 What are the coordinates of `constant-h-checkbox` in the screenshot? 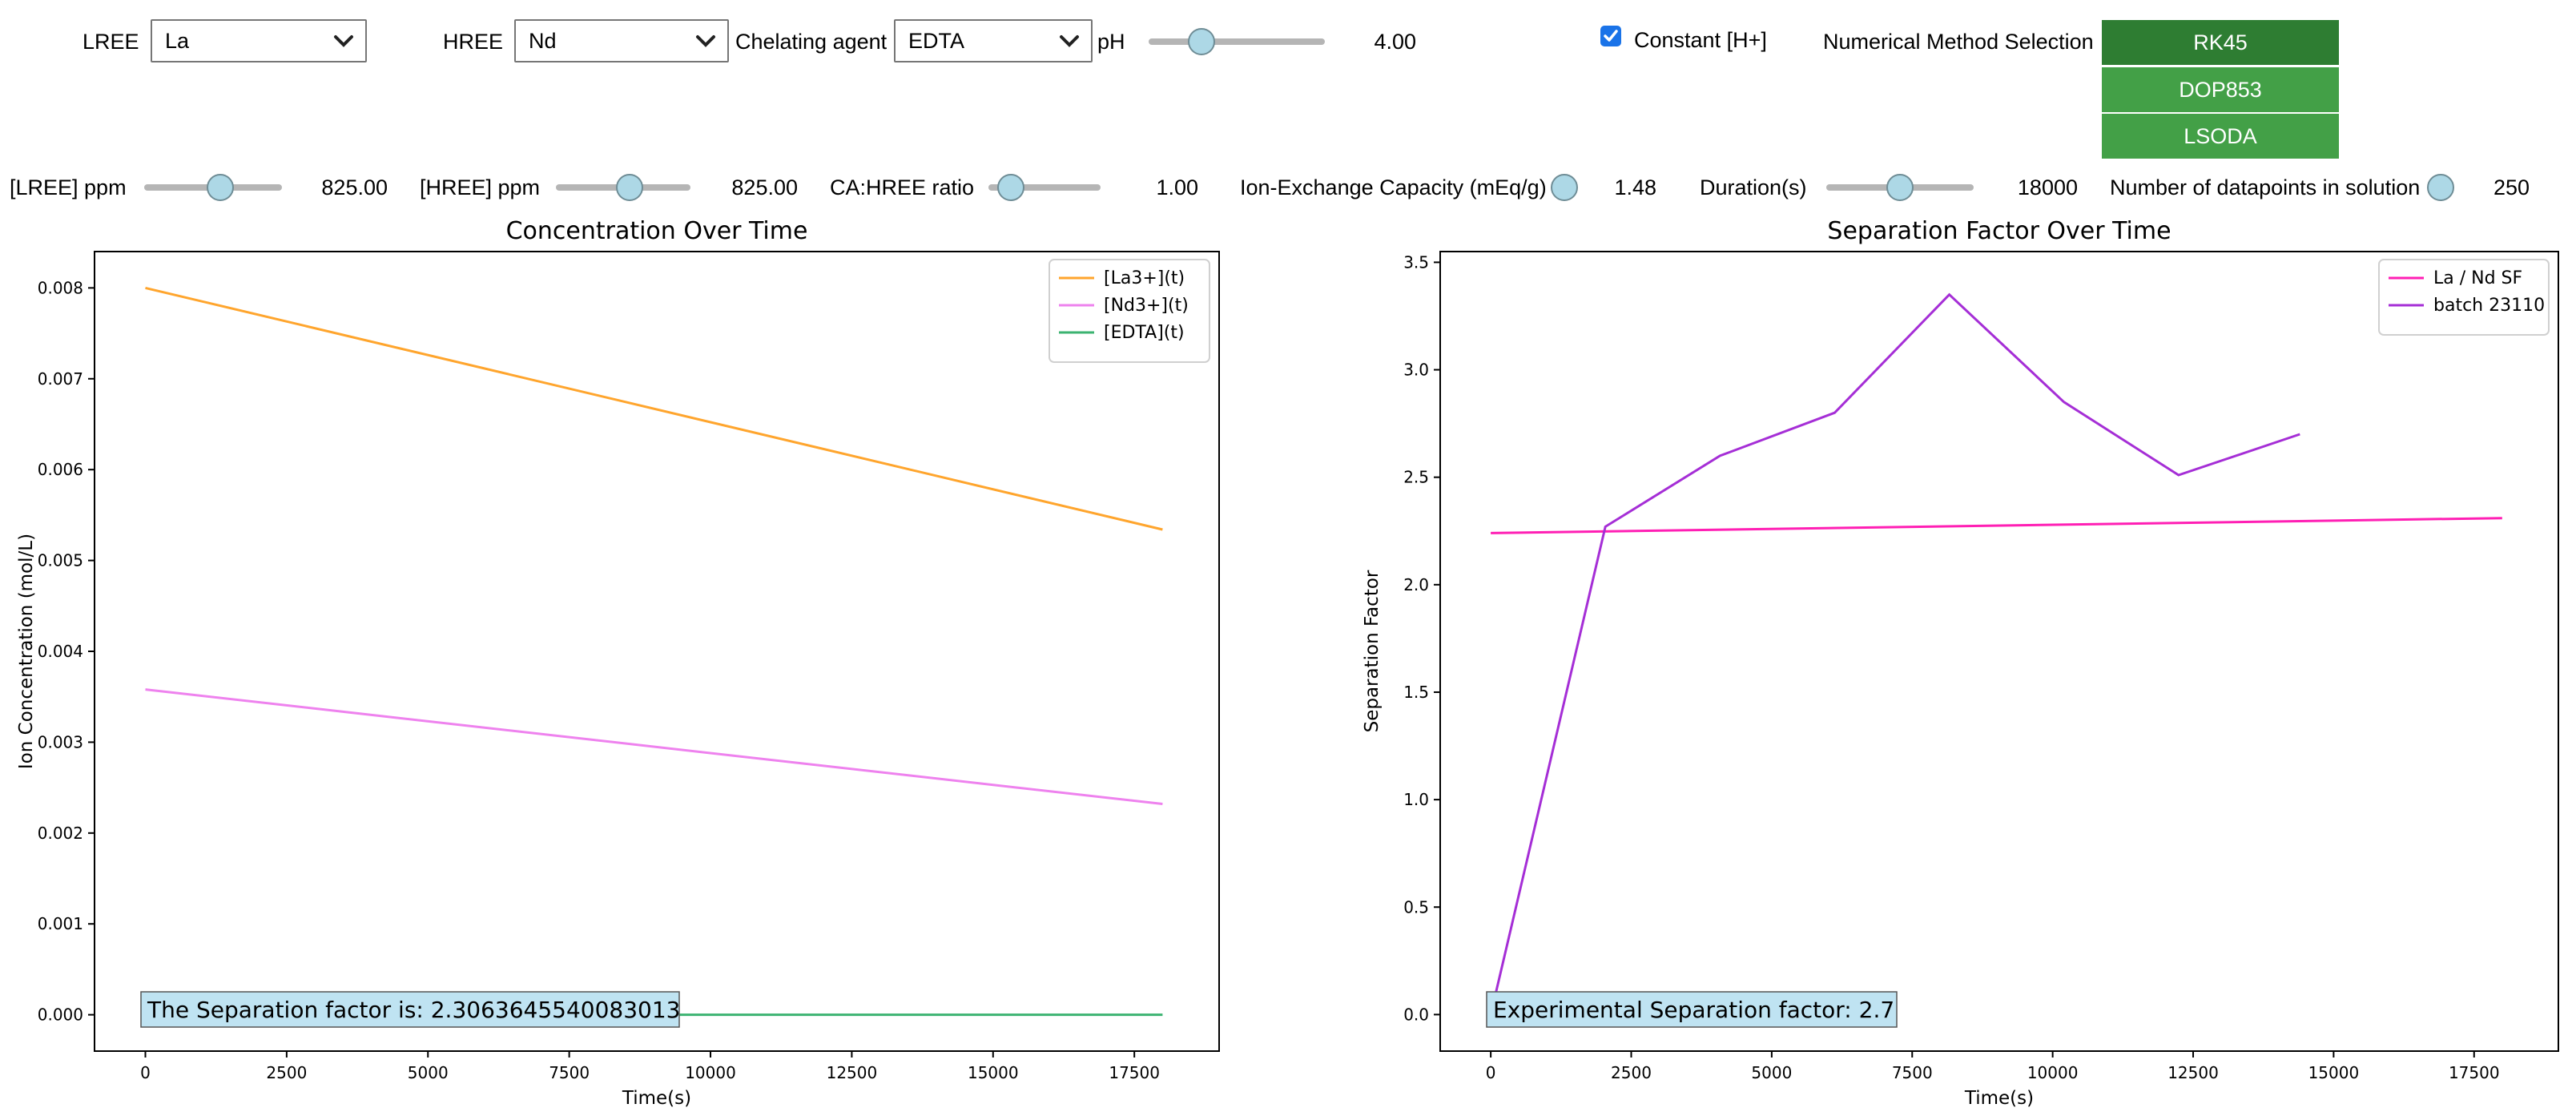 It's located at (1610, 36).